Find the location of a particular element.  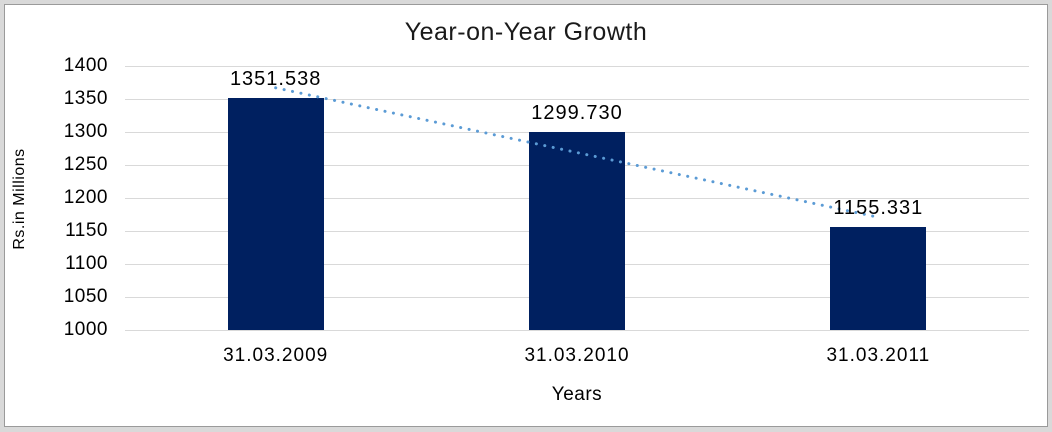

y-axis-tick-label: 1350 is located at coordinates (85, 98).